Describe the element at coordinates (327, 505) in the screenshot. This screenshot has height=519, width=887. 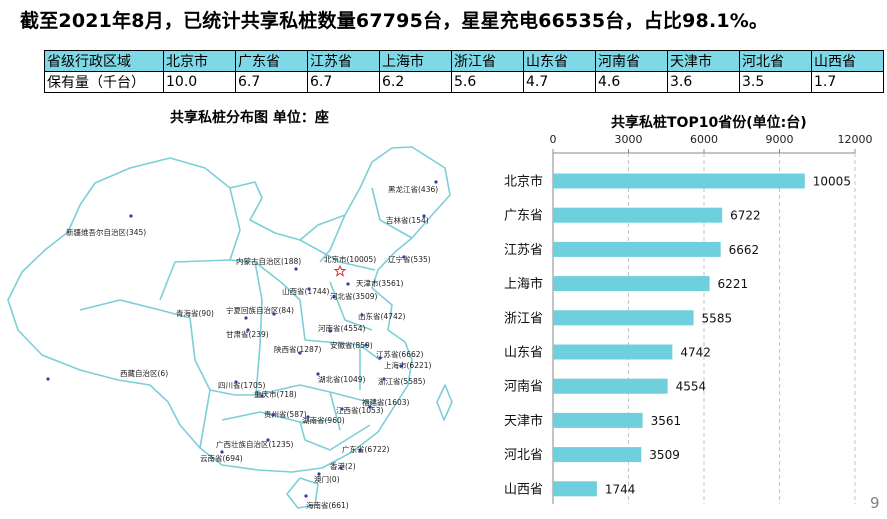
I see `map-region-label: 海南省(661)` at that location.